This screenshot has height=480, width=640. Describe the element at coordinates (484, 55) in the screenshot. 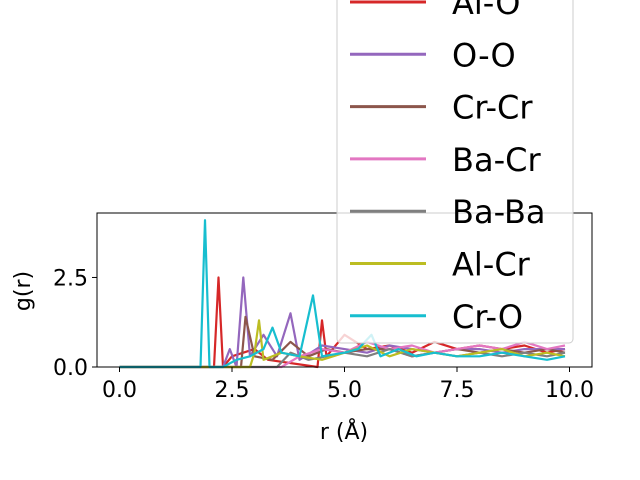

I see `legend-label: O-O` at that location.